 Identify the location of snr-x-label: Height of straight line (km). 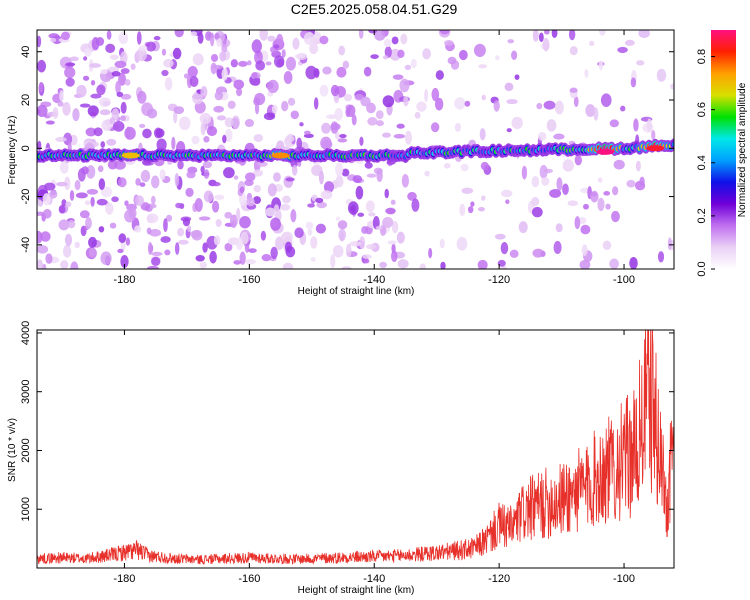
(356, 590).